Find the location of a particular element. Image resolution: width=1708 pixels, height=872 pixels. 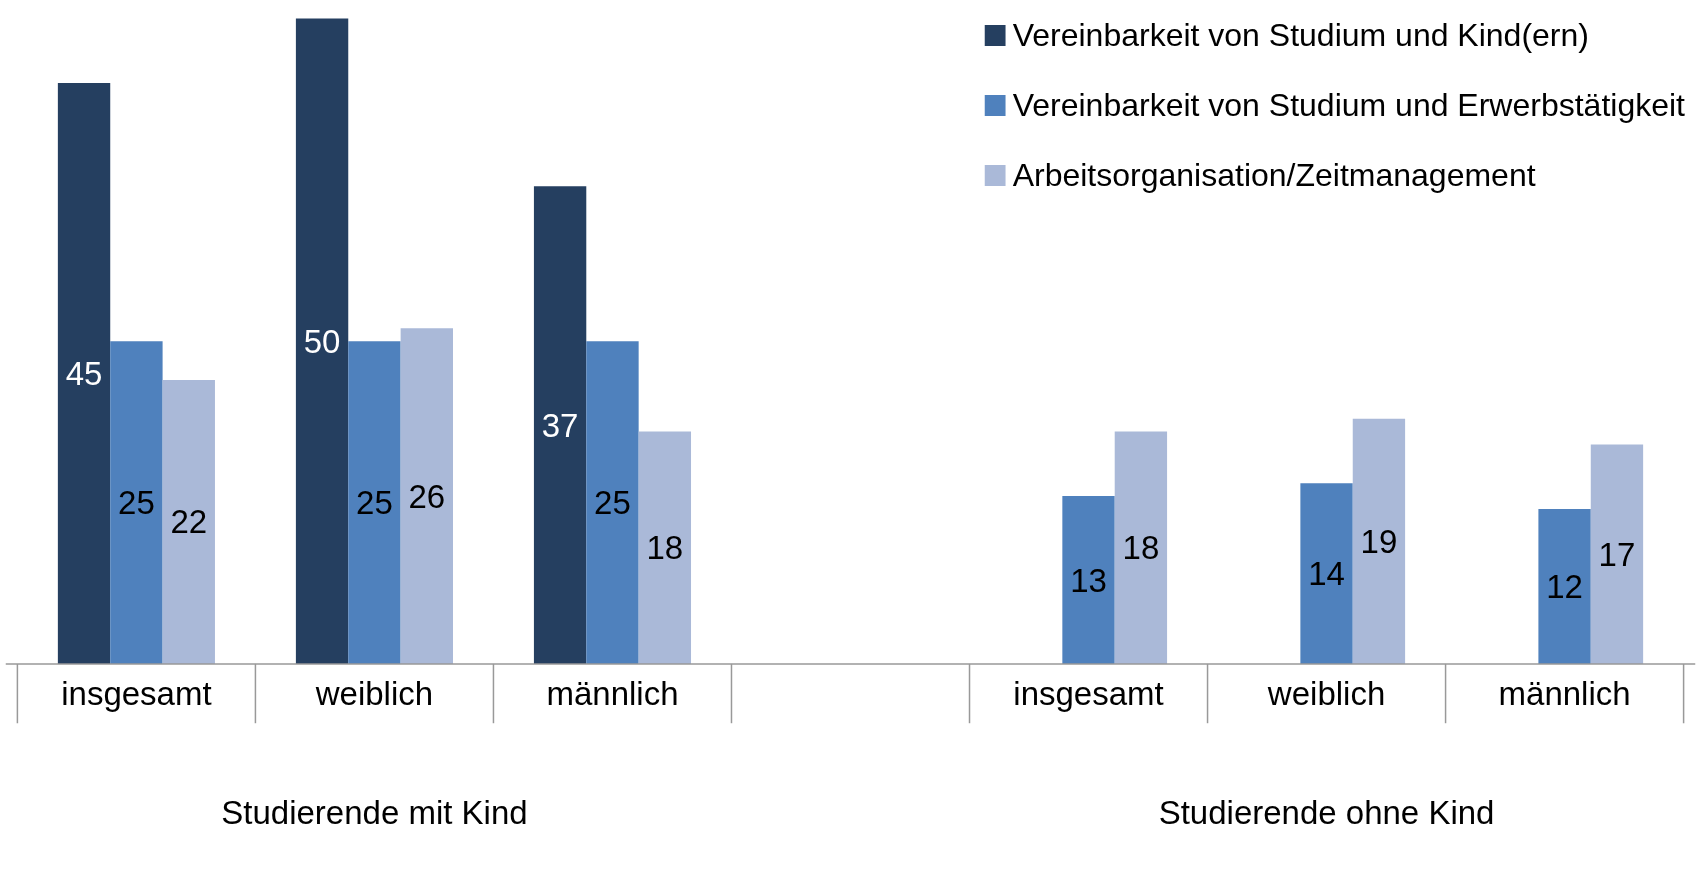

data-label: 14 is located at coordinates (1326, 574).